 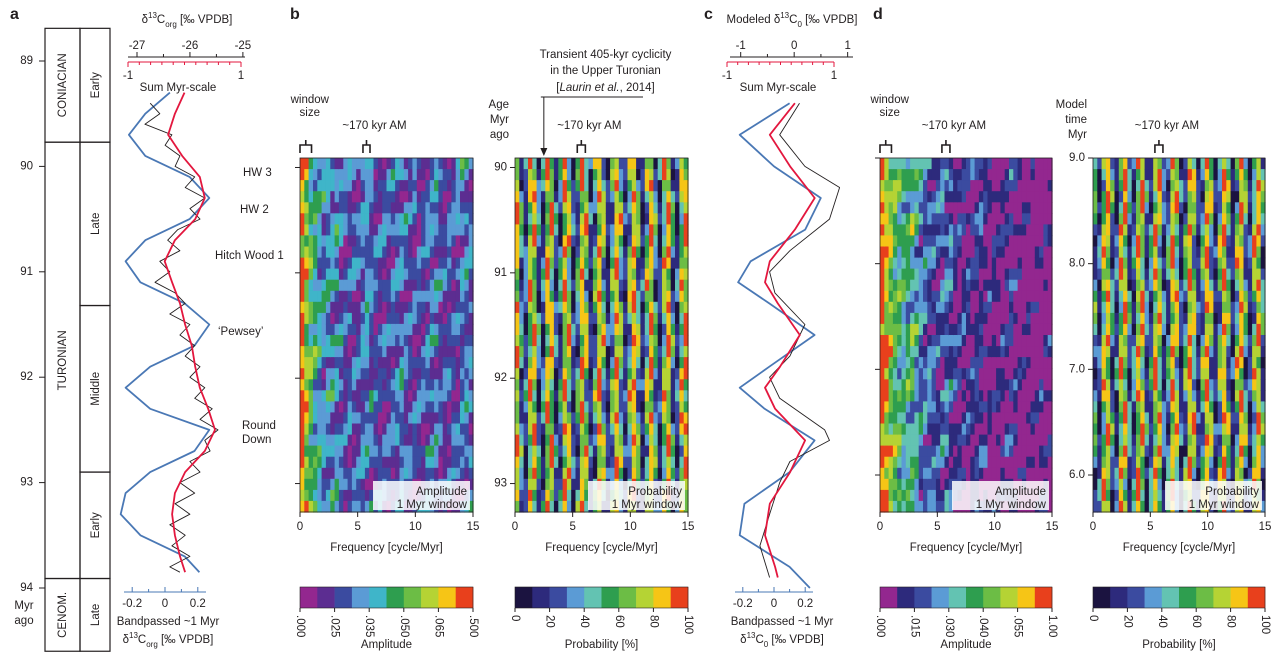 I want to click on tick-label: -1, so click(x=727, y=76).